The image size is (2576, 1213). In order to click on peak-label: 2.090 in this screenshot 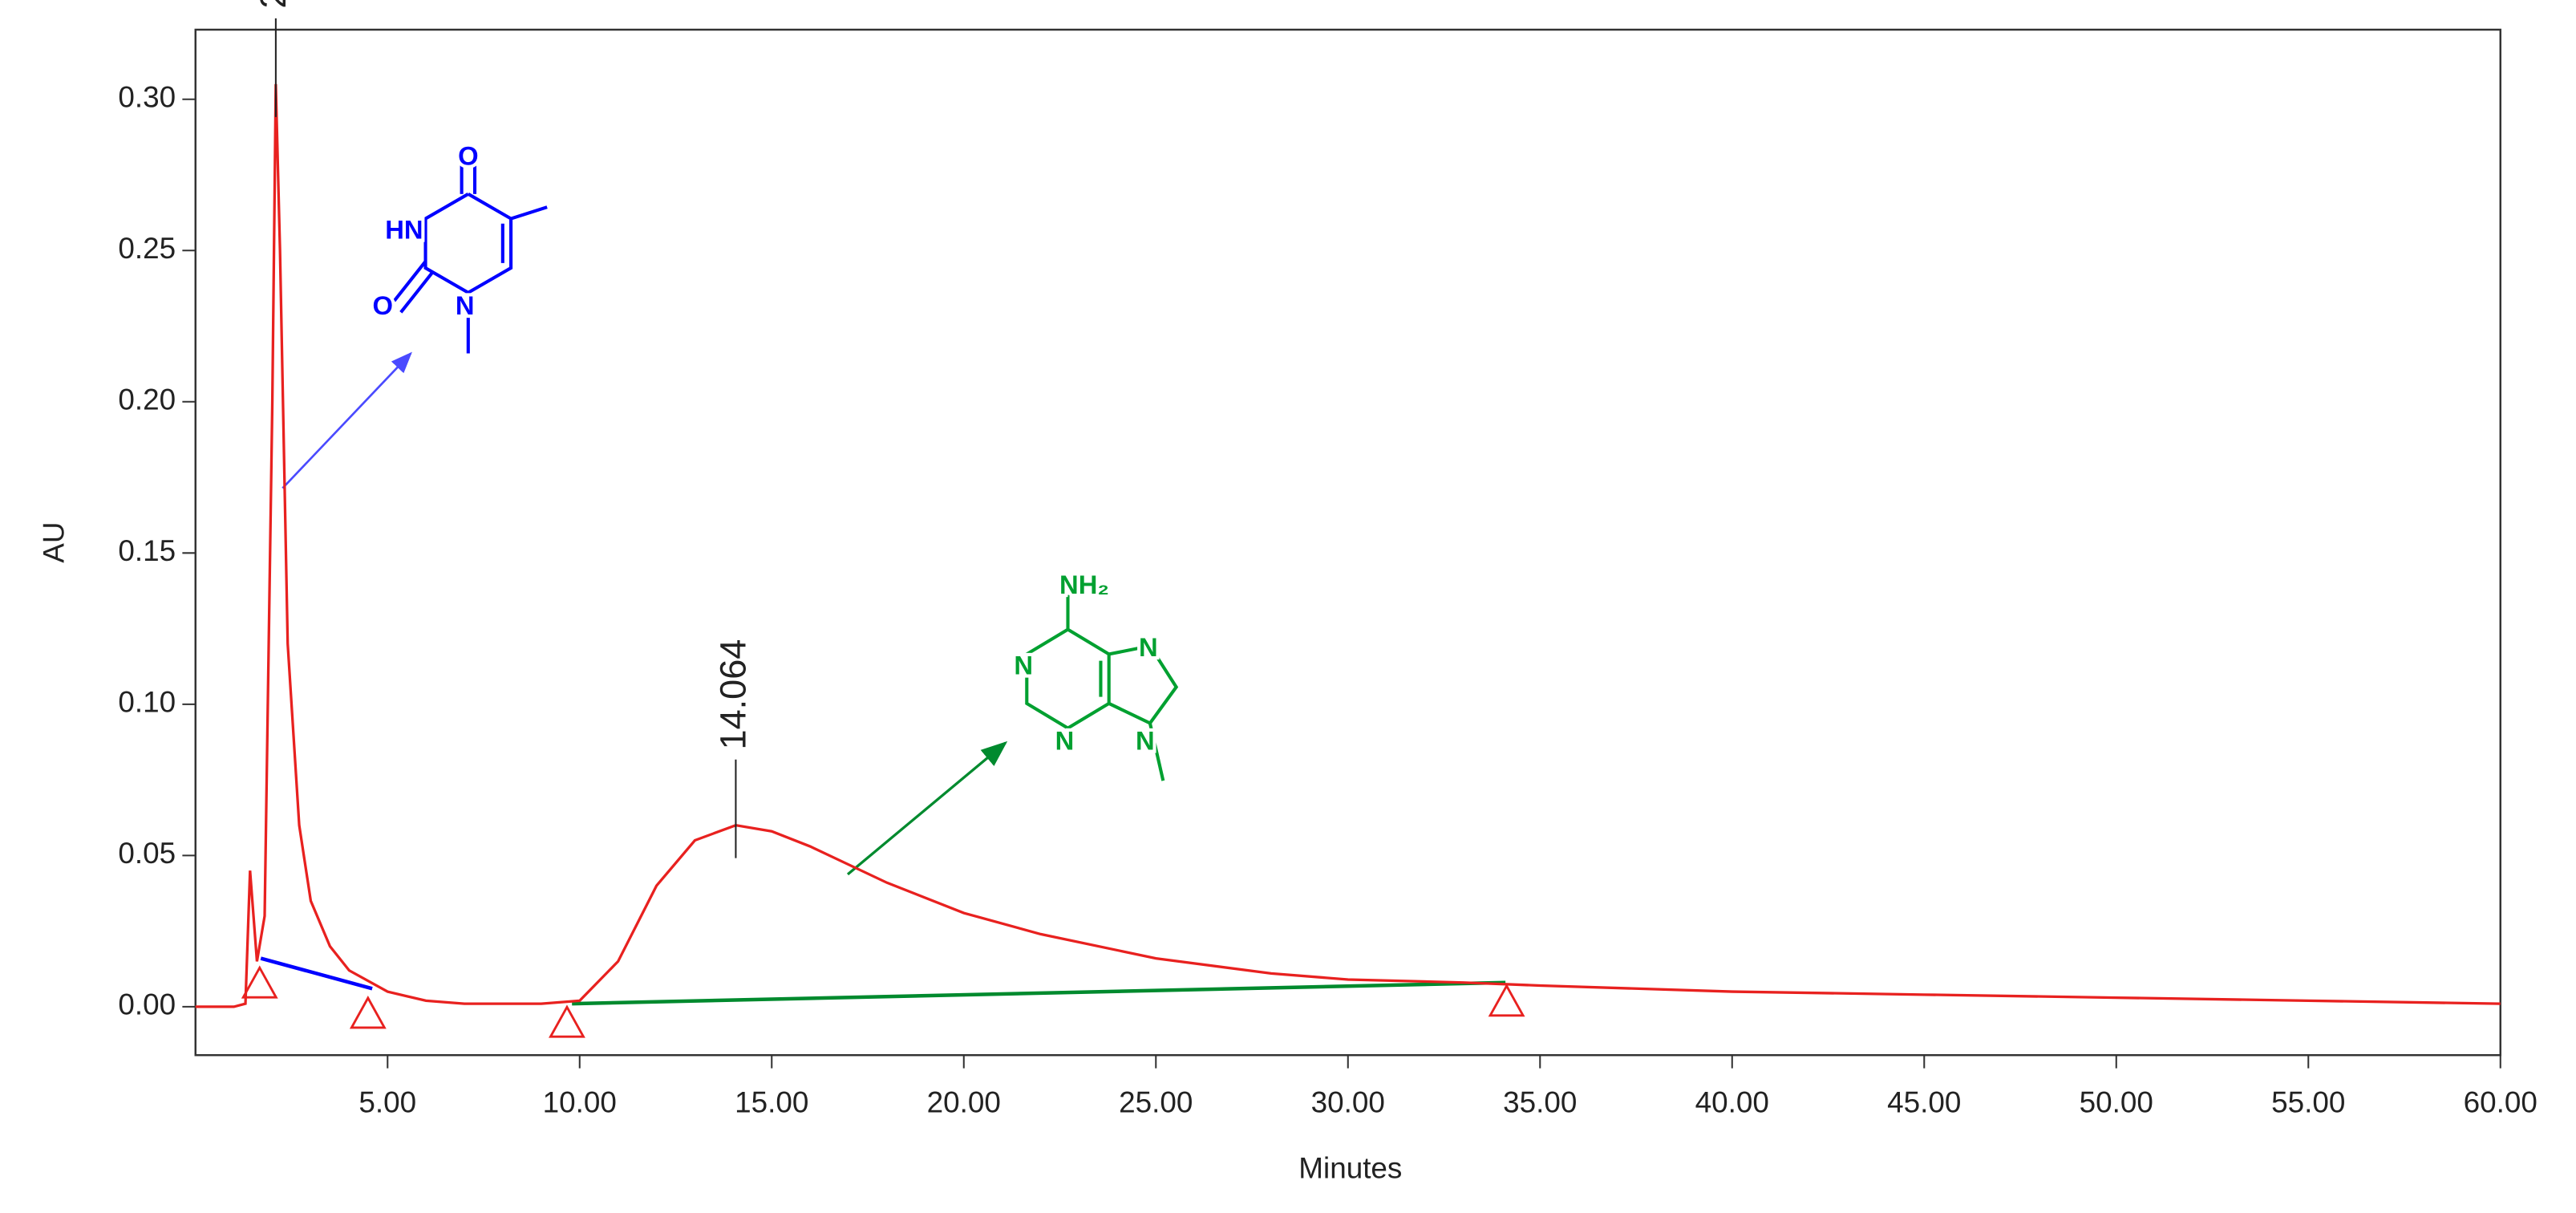, I will do `click(273, 4)`.